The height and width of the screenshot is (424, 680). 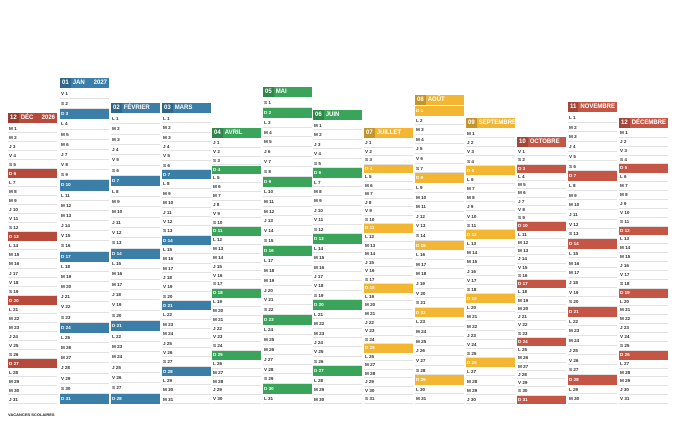 What do you see at coordinates (186, 212) in the screenshot?
I see `day-row: J 11` at bounding box center [186, 212].